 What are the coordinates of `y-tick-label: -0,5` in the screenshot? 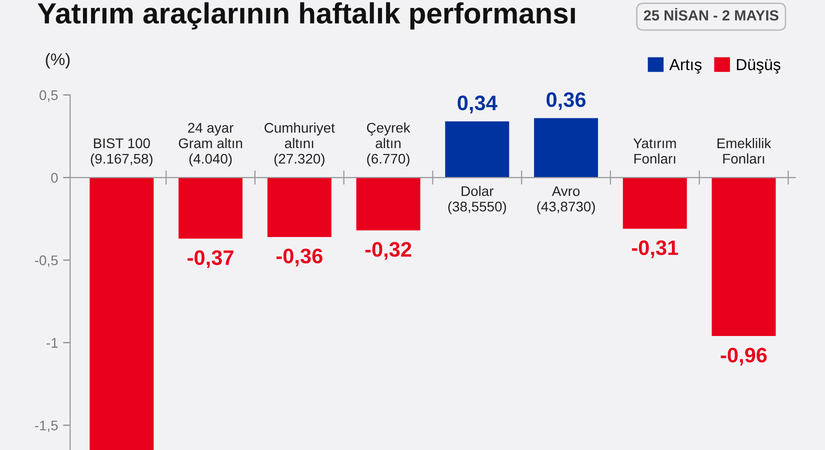 It's located at (46, 261).